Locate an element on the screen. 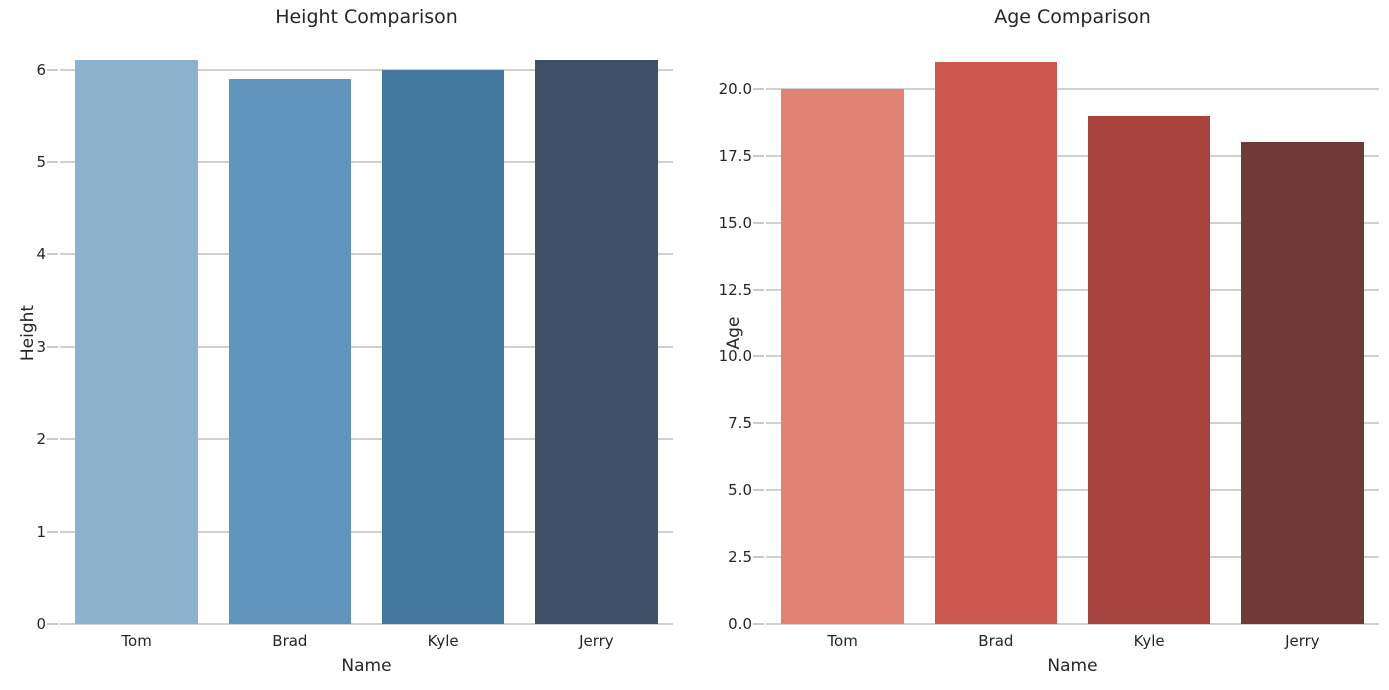 The width and height of the screenshot is (1389, 690). y-tick-label: 5 is located at coordinates (41, 162).